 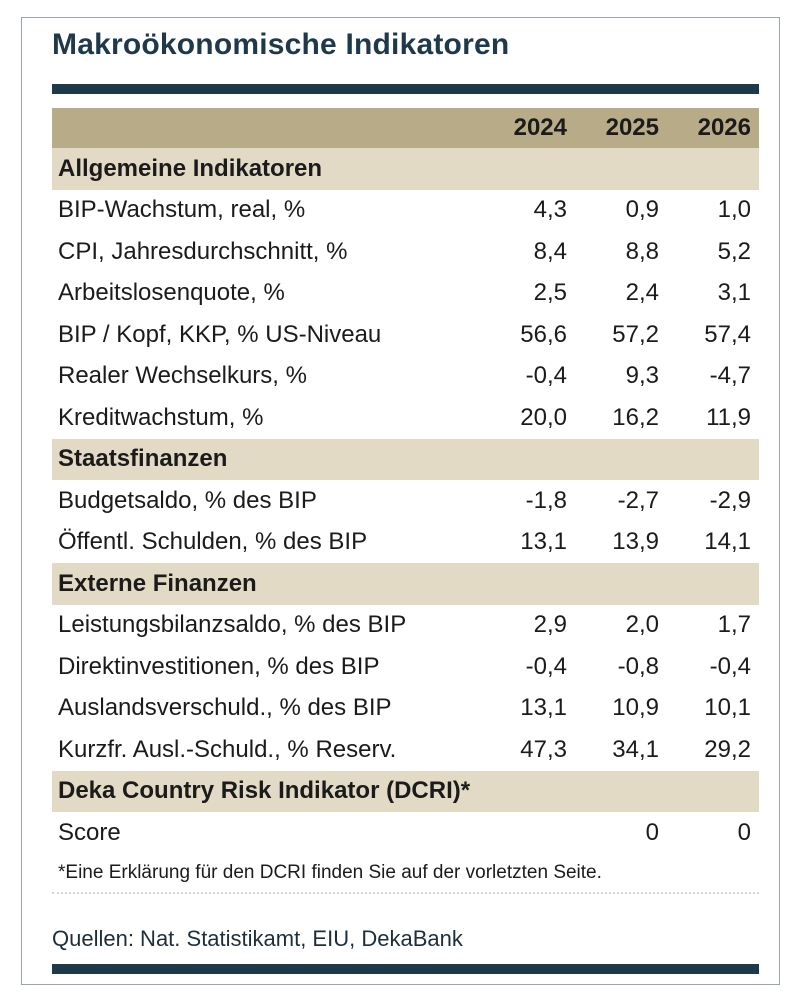 I want to click on value-cell-2025: 2,0, so click(x=642, y=625).